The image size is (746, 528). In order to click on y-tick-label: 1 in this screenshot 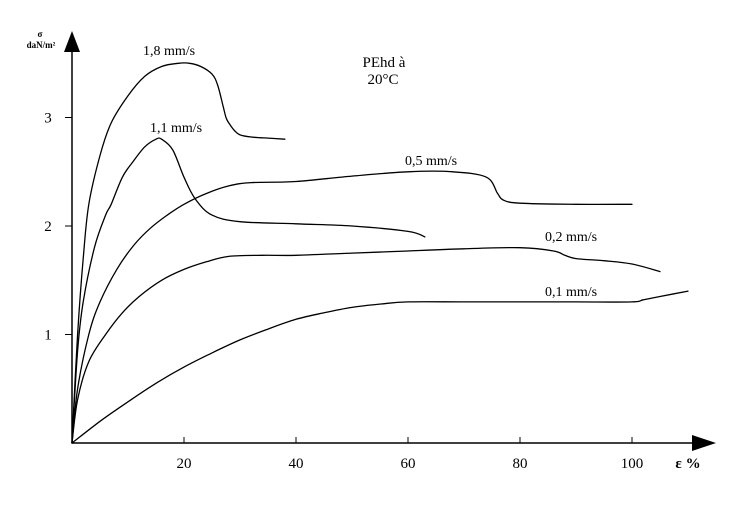, I will do `click(48, 336)`.